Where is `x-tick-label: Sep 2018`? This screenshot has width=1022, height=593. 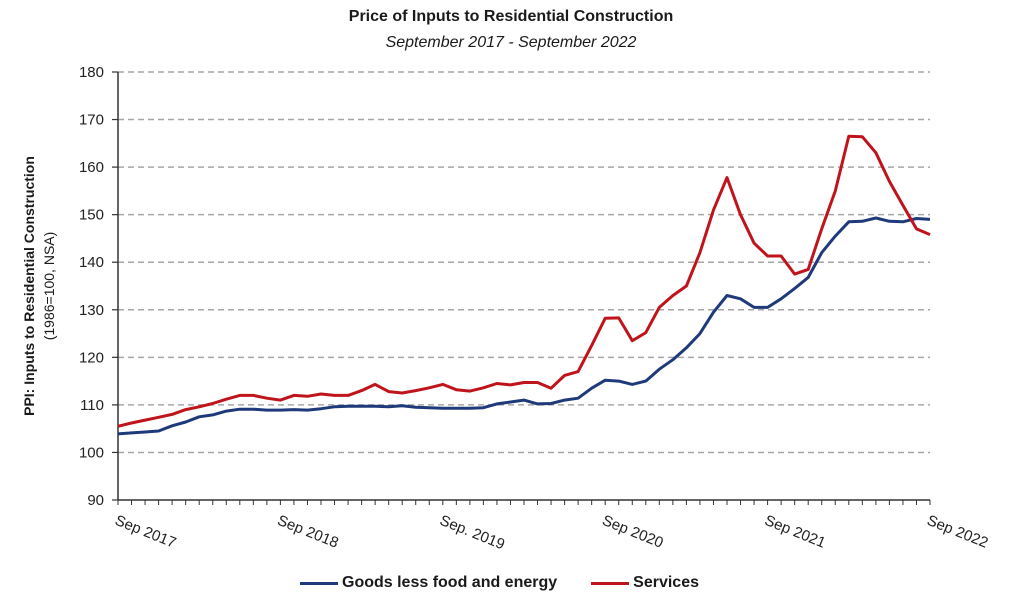 x-tick-label: Sep 2018 is located at coordinates (308, 532).